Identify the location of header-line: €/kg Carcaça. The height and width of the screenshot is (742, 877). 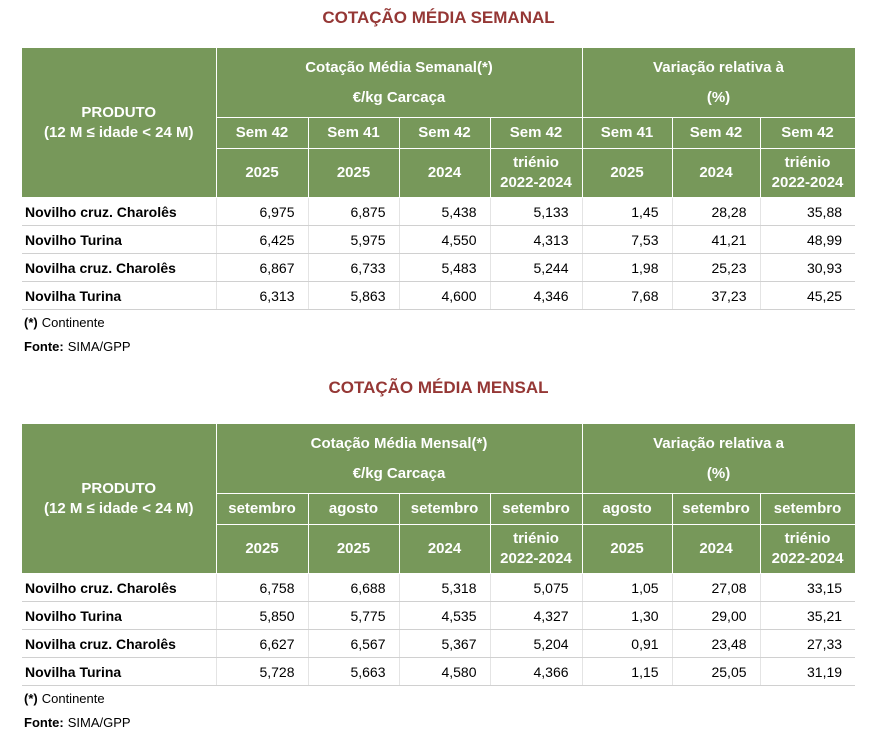
(399, 473).